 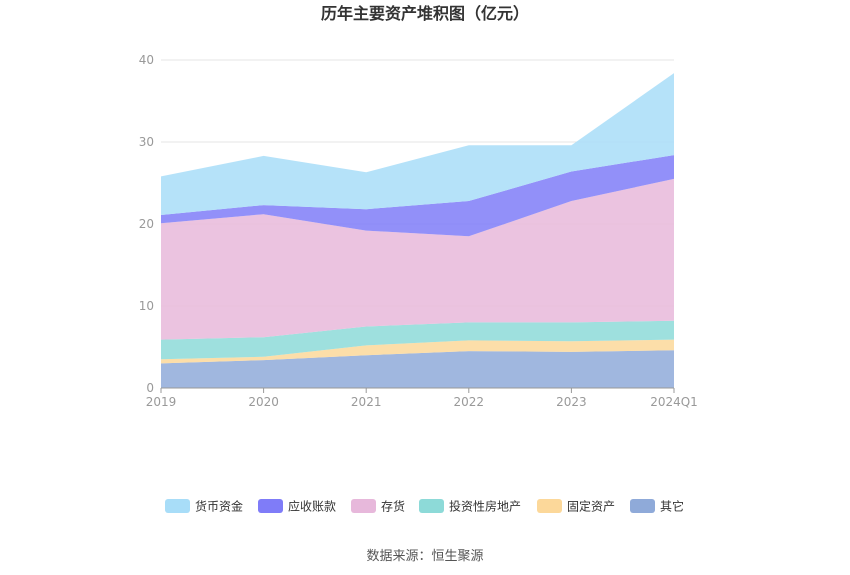 I want to click on legend-label-0: 货币资金, so click(x=219, y=506).